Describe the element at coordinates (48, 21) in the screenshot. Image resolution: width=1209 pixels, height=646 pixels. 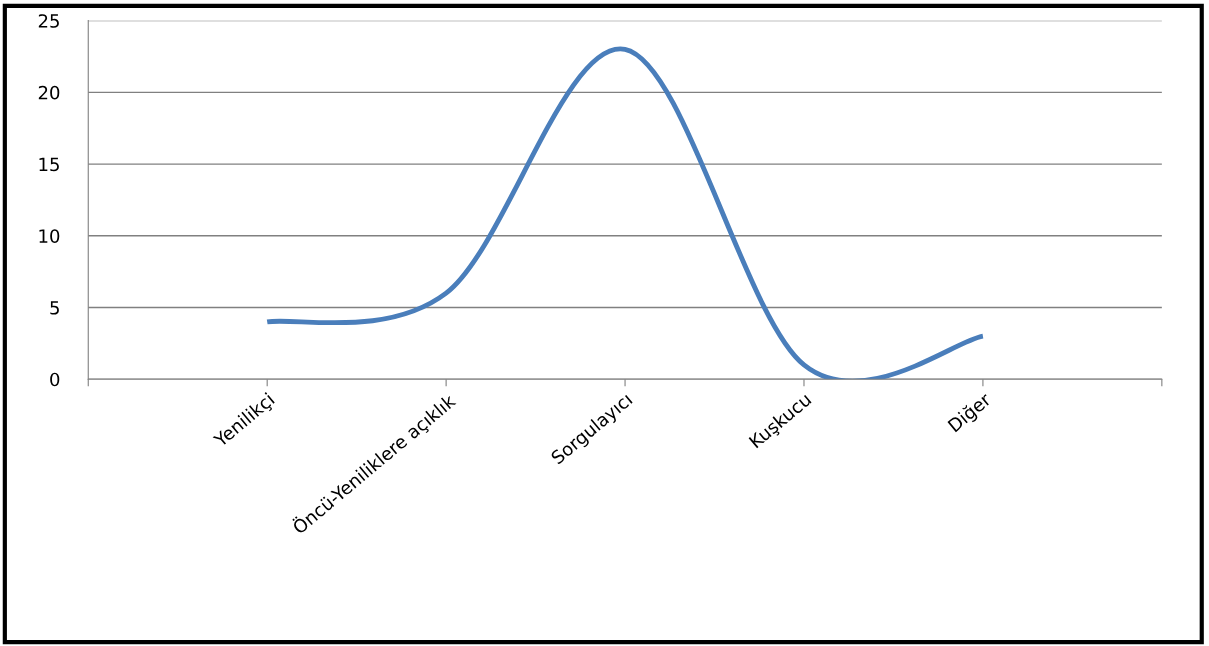
I see `y-tick-label: 25` at that location.